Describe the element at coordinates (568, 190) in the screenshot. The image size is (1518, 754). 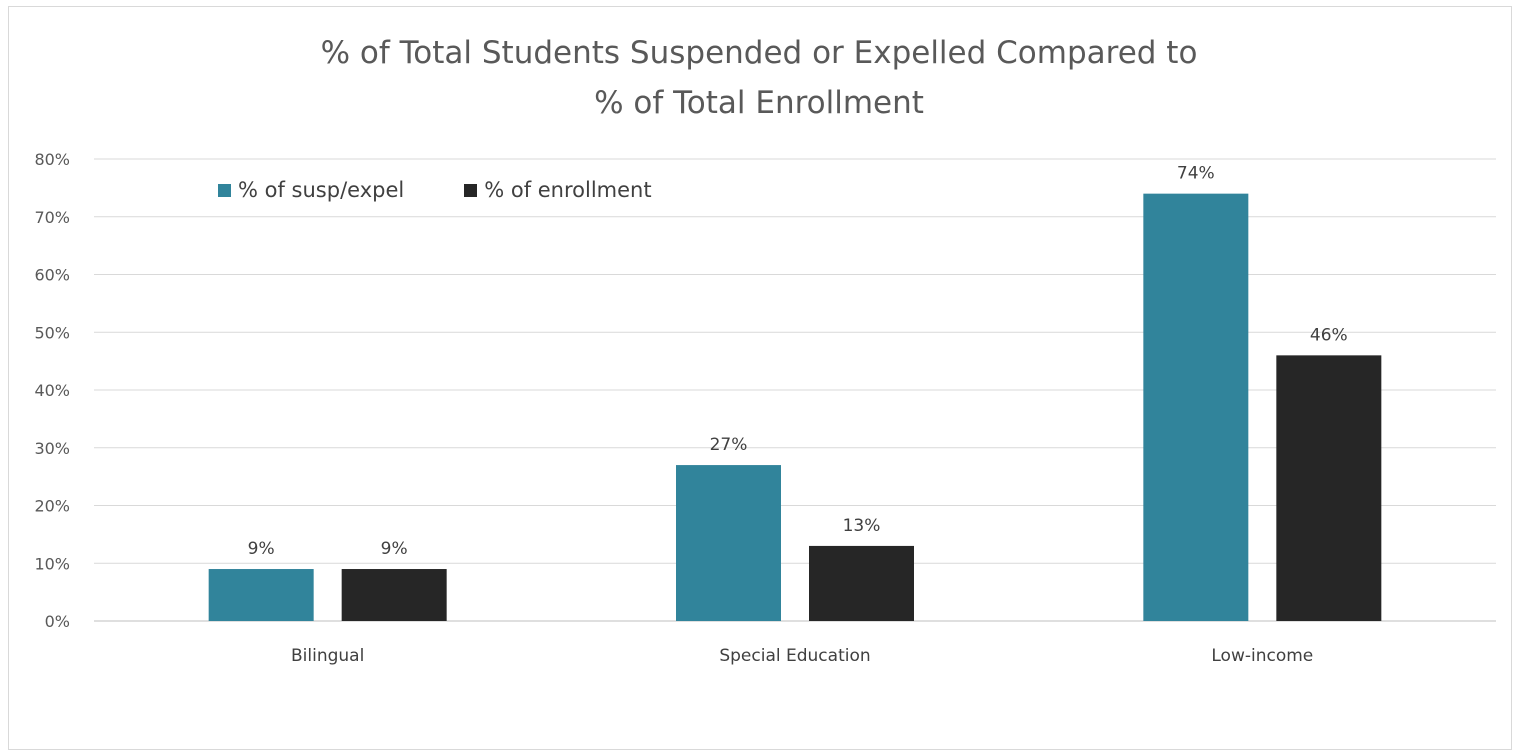
I see `legend-label-enrollment: % of enrollment` at that location.